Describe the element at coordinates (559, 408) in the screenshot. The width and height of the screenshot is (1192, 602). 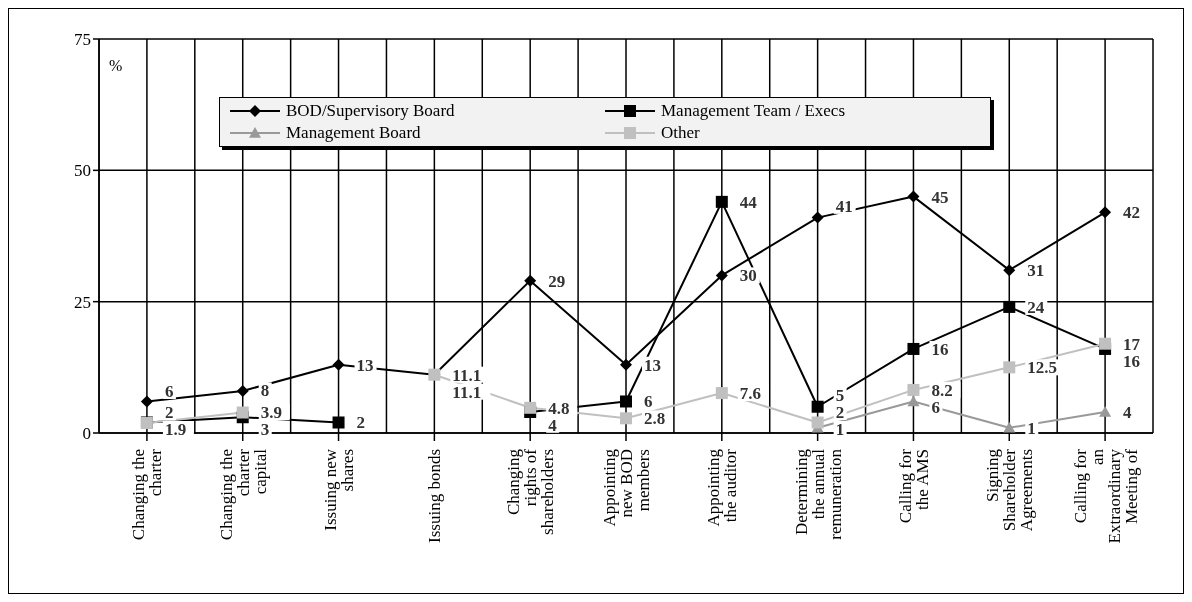
I see `data-label: 4.8` at that location.